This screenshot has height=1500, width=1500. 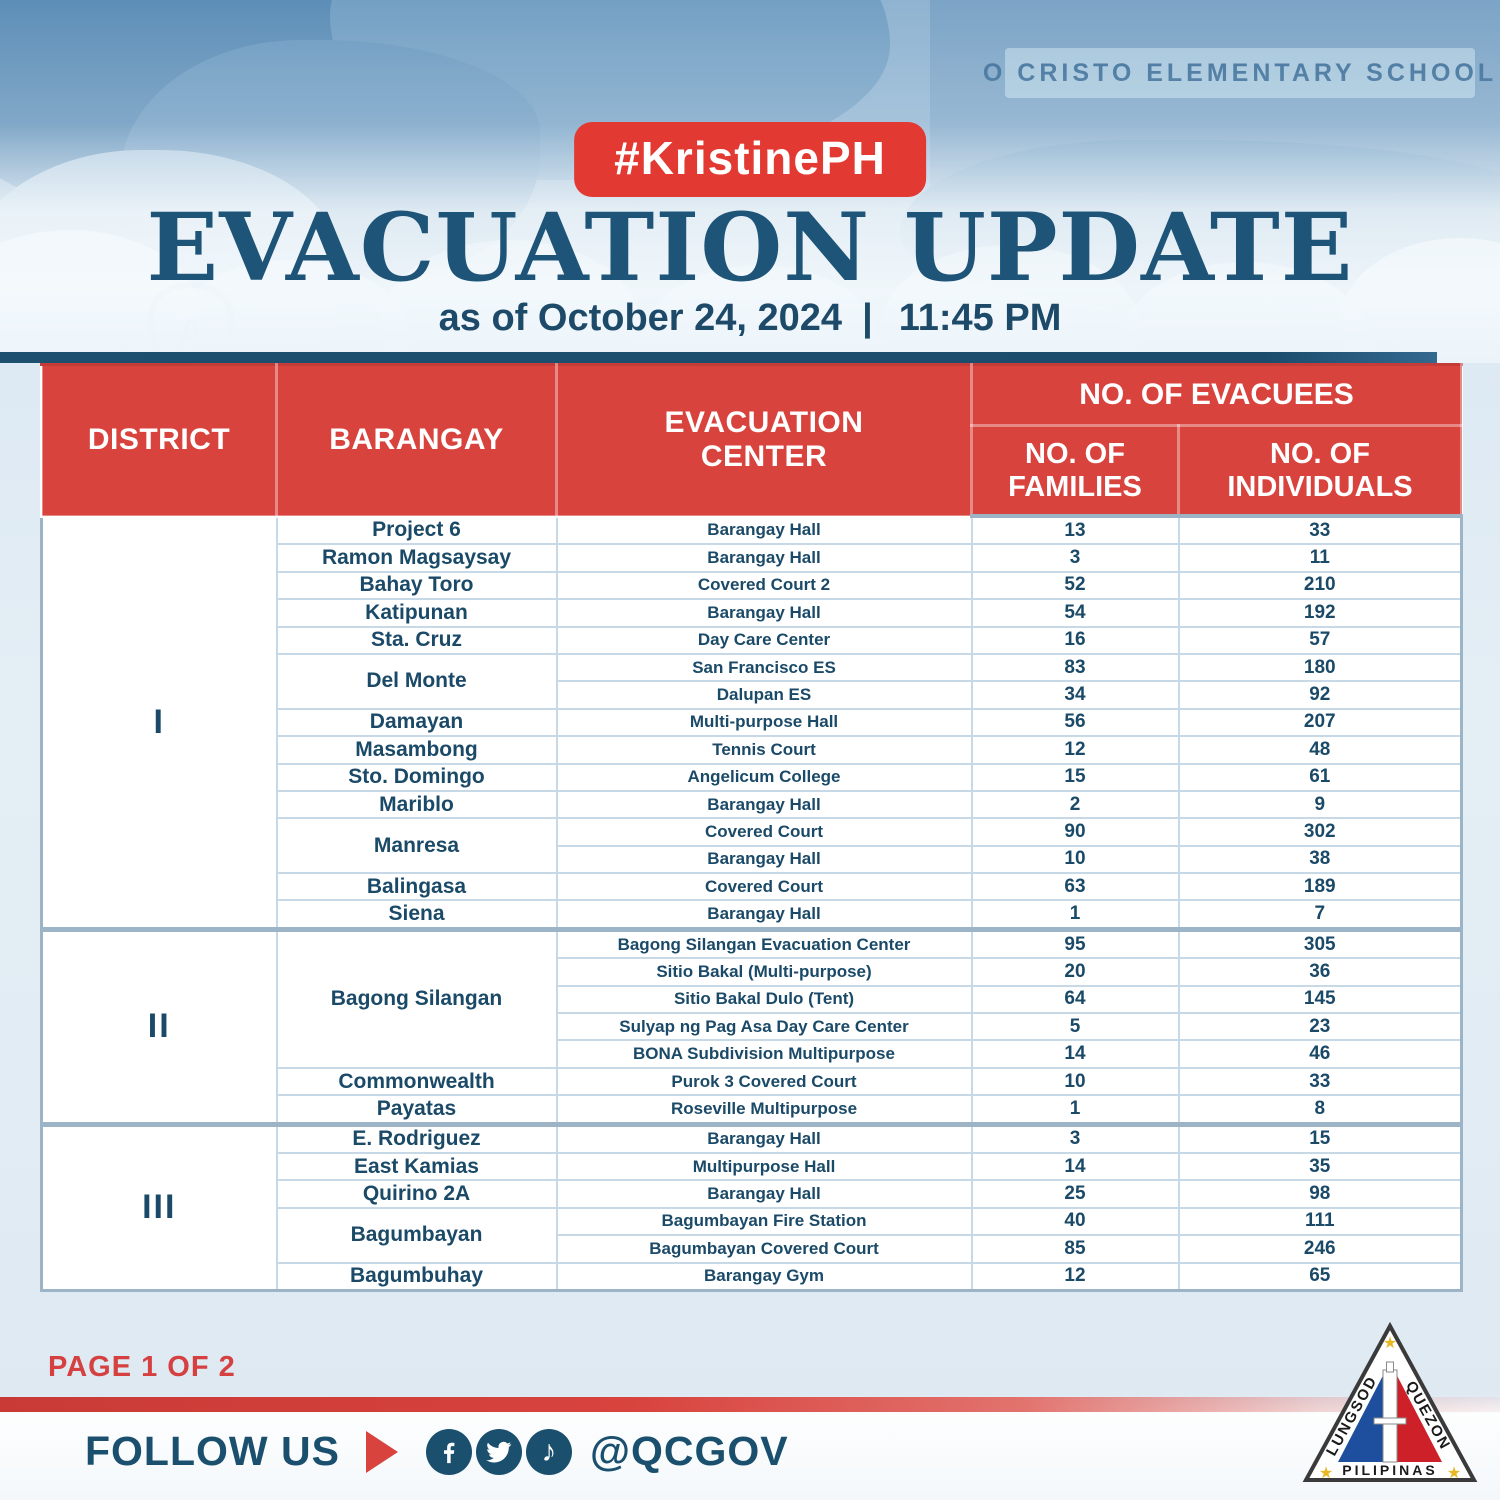 What do you see at coordinates (764, 1221) in the screenshot?
I see `center-cell: Bagumbayan Fire Station` at bounding box center [764, 1221].